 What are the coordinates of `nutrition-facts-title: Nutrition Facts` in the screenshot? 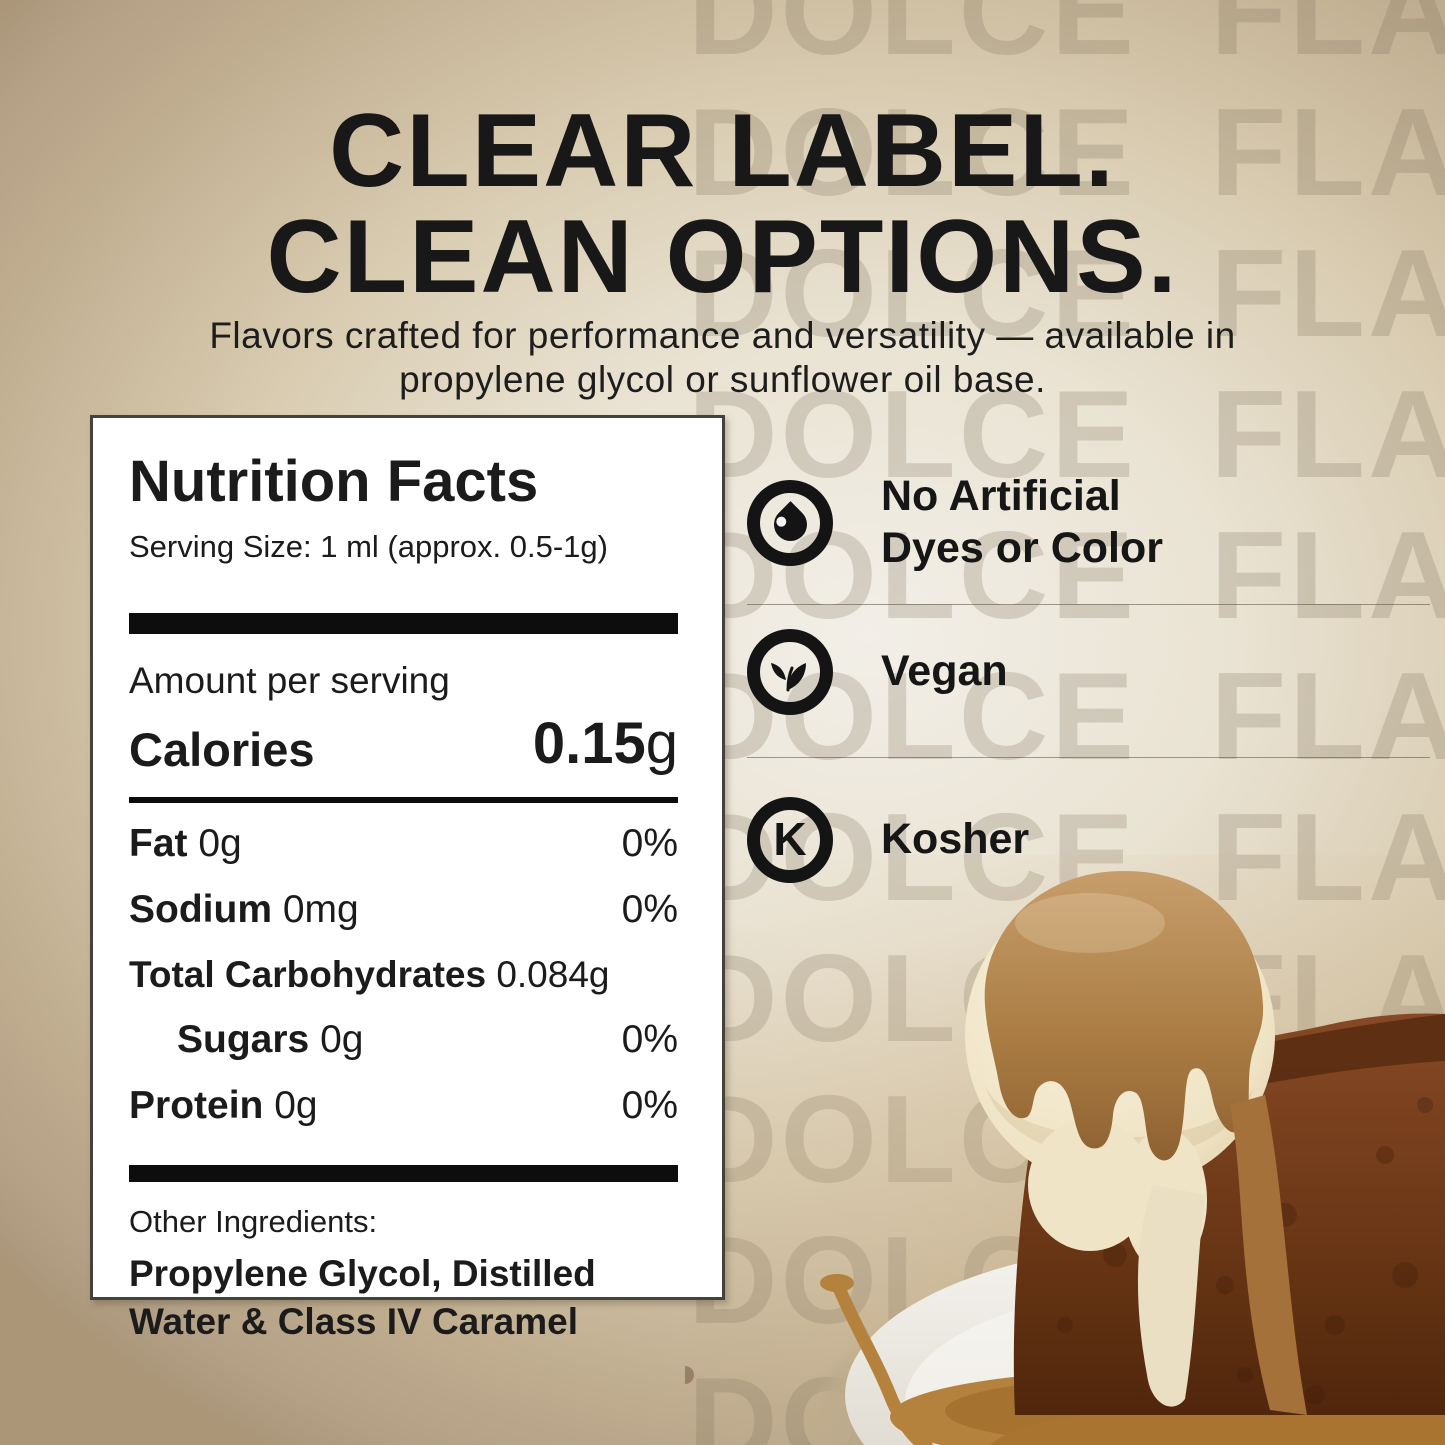 It's located at (334, 481).